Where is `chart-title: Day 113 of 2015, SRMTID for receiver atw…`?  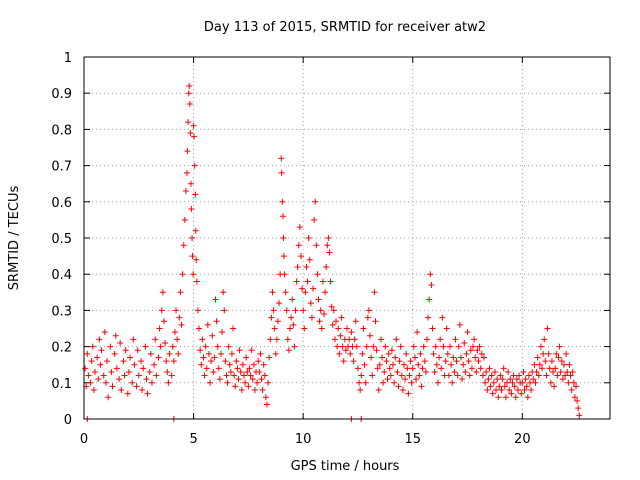
chart-title: Day 113 of 2015, SRMTID for receiver atw… is located at coordinates (345, 27).